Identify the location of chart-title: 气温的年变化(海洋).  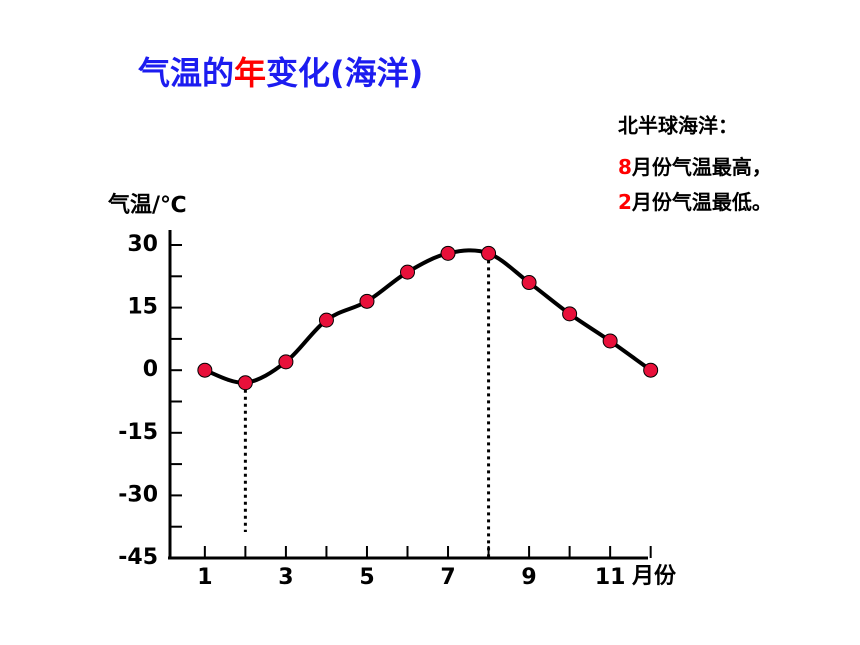
(280, 73).